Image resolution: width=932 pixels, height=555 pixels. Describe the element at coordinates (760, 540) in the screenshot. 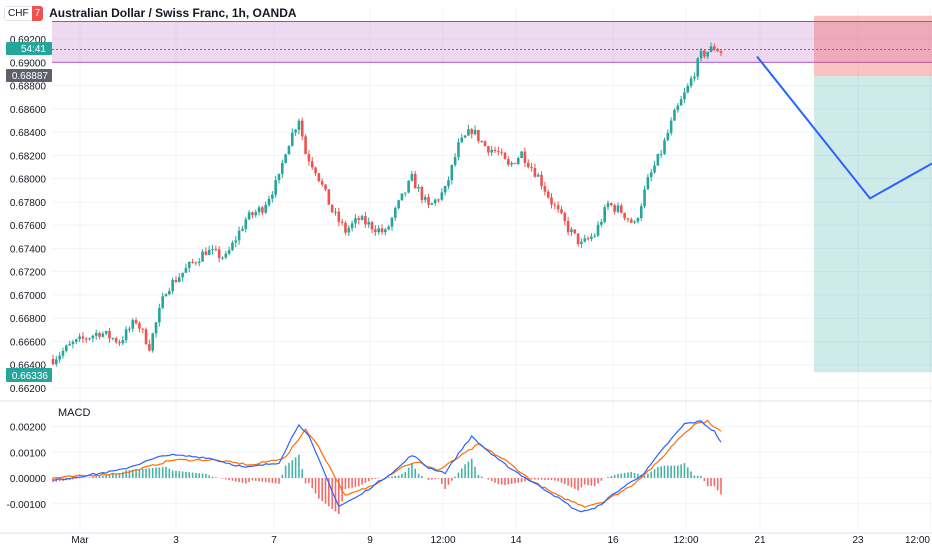

I see `time-tick: 21` at that location.